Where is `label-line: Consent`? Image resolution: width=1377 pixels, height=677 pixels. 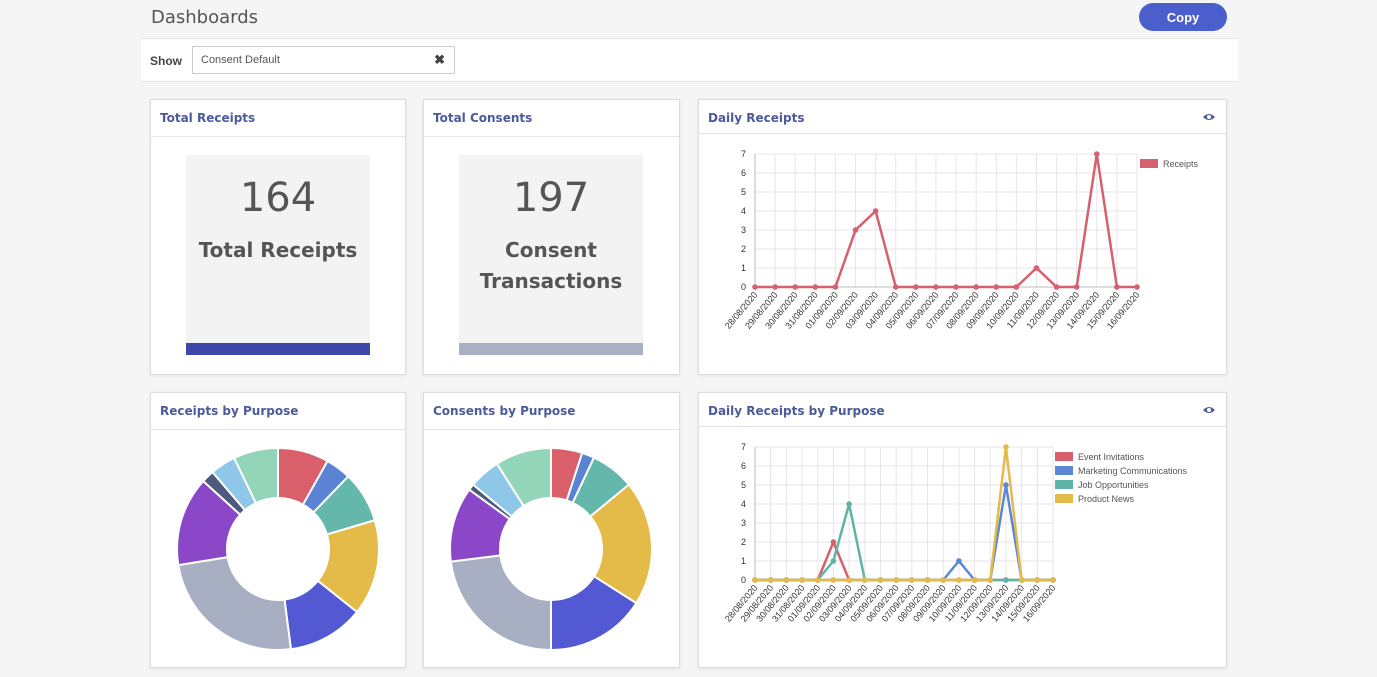 label-line: Consent is located at coordinates (551, 250).